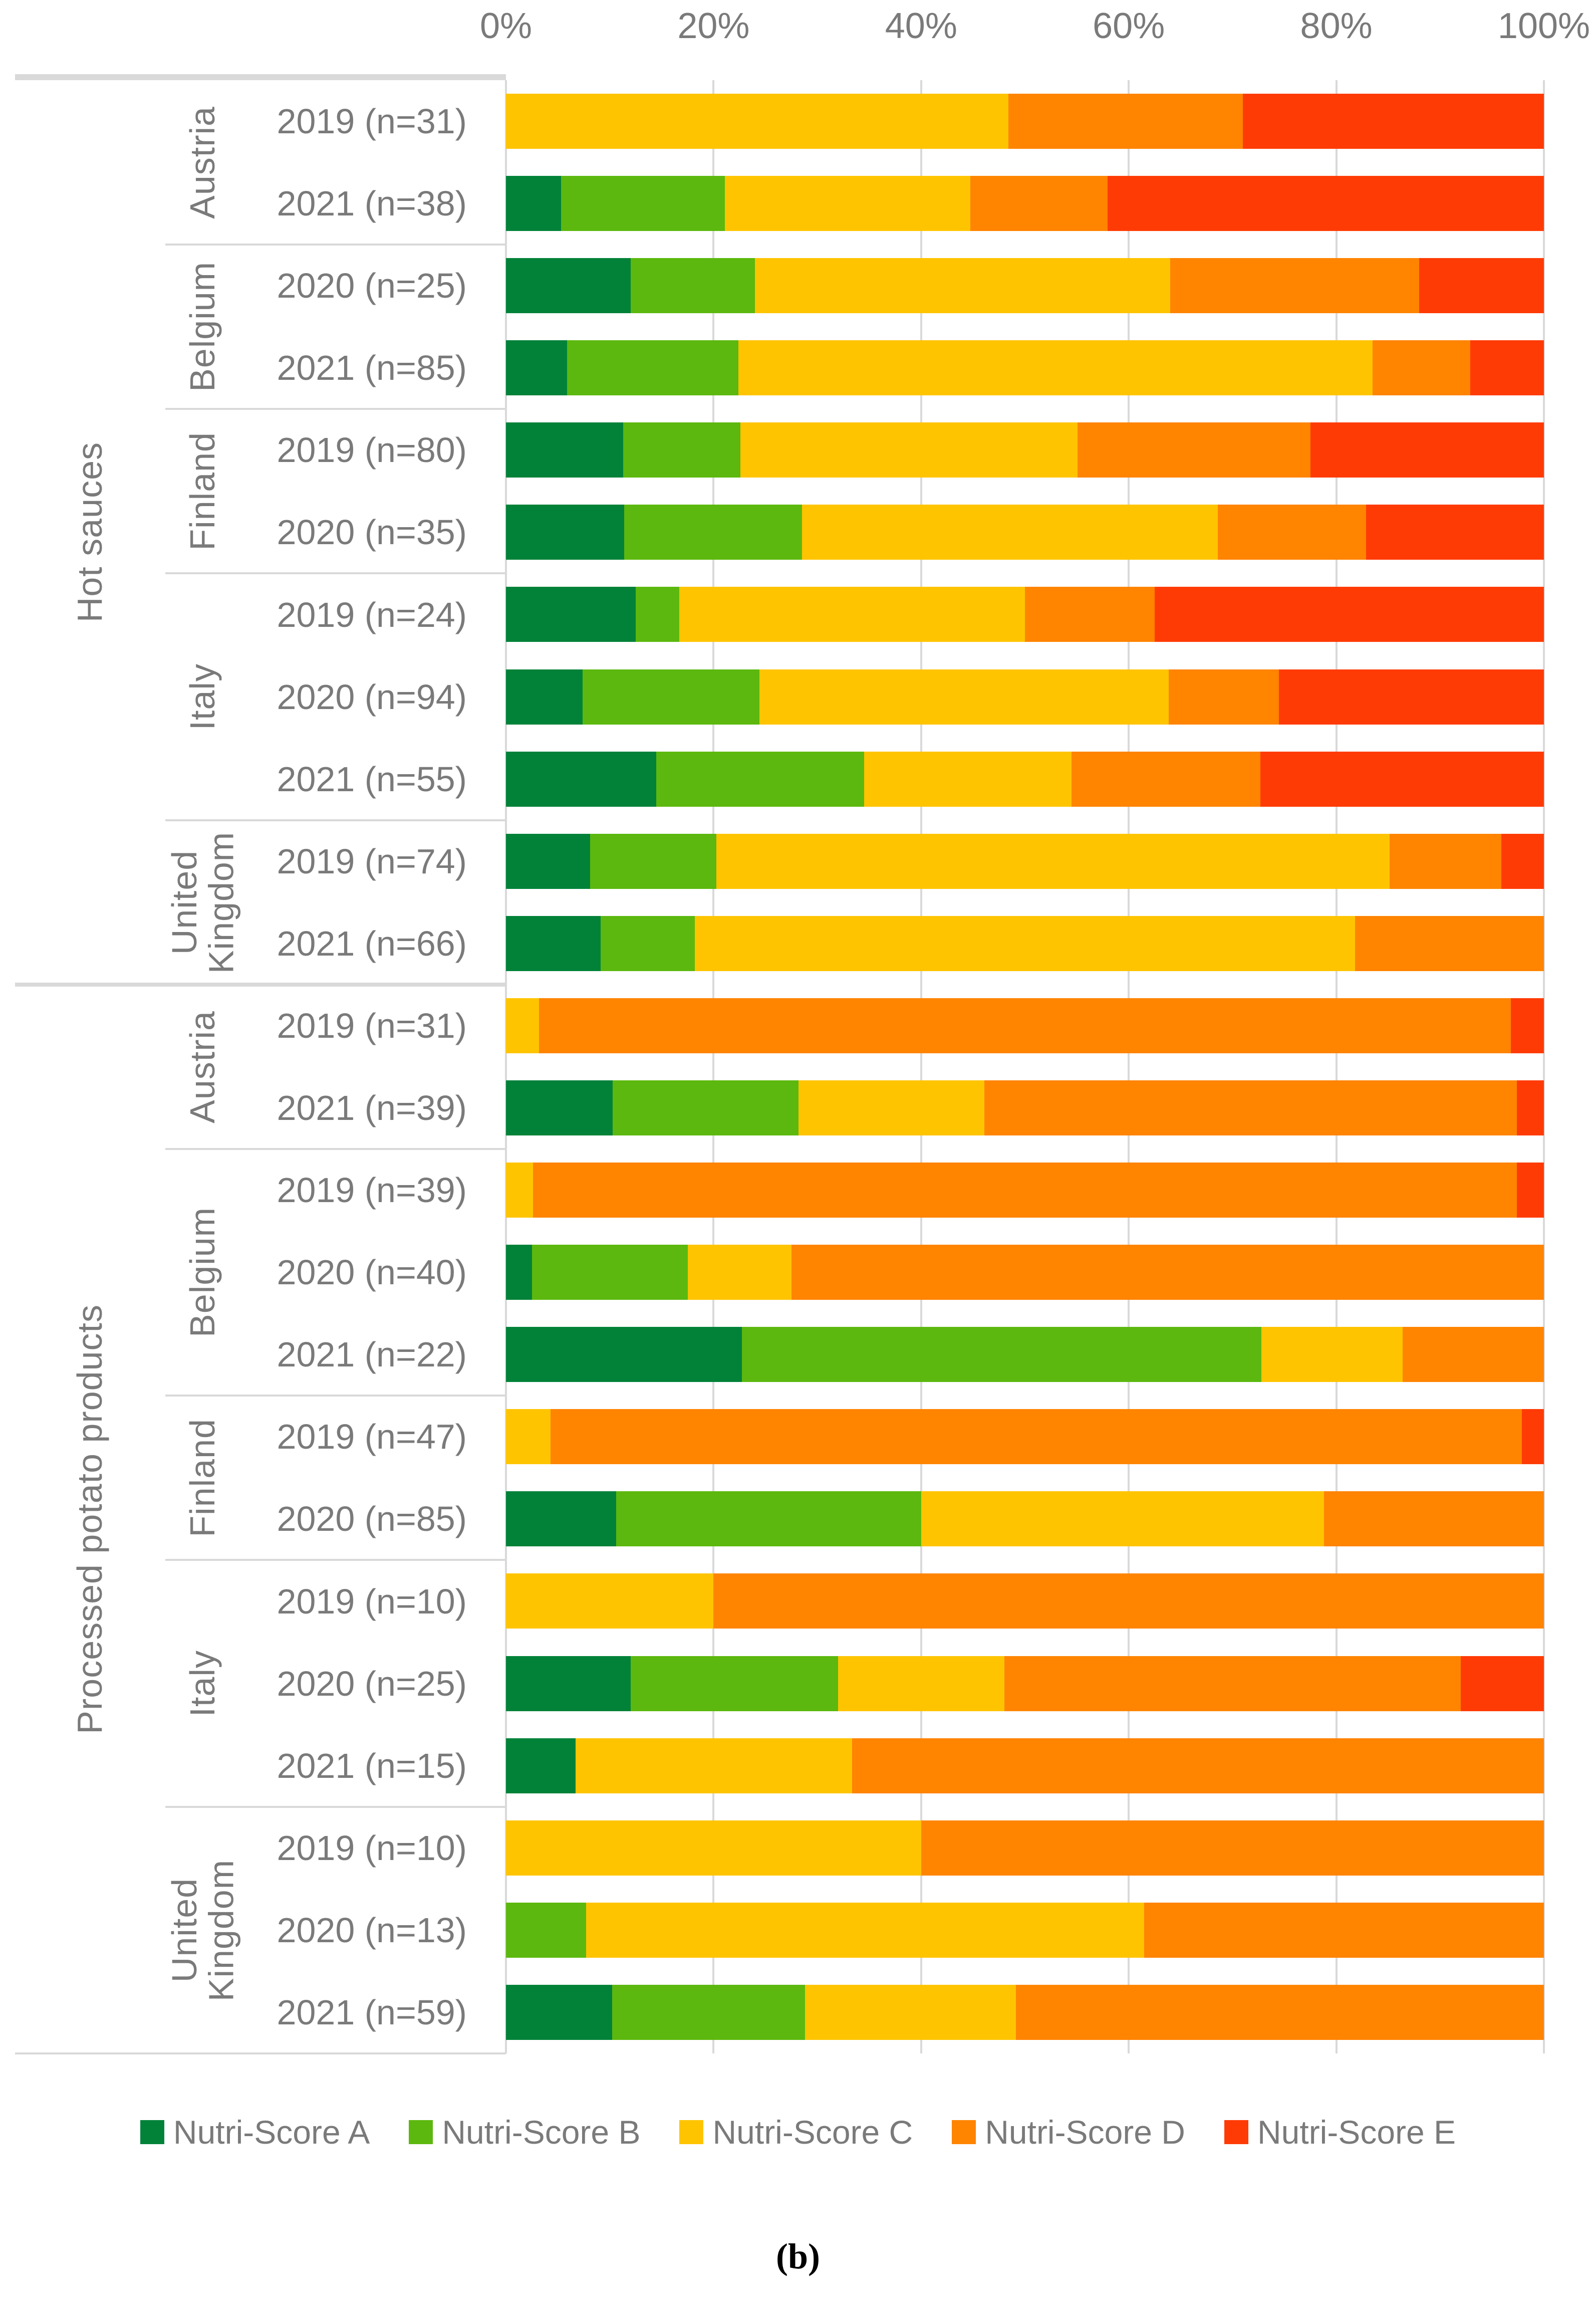  What do you see at coordinates (921, 26) in the screenshot?
I see `axis-tick-label: 40%` at bounding box center [921, 26].